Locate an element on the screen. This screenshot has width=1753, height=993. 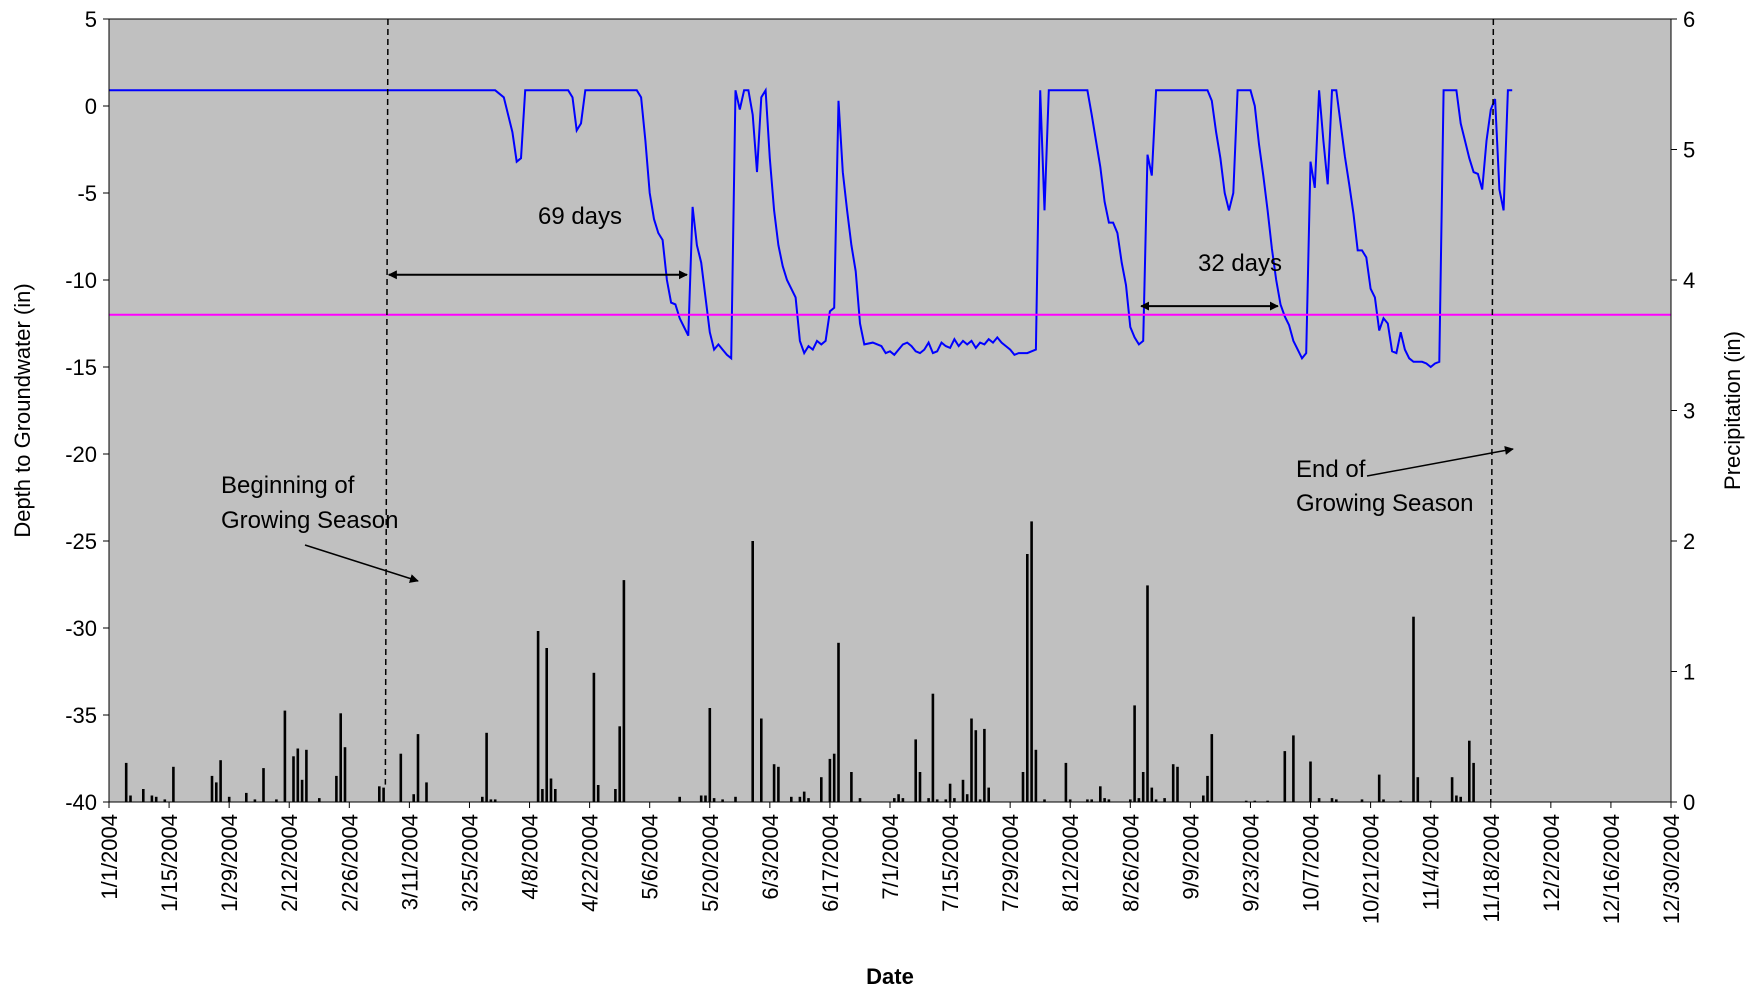
left-tick-label: 0 is located at coordinates (91, 106).